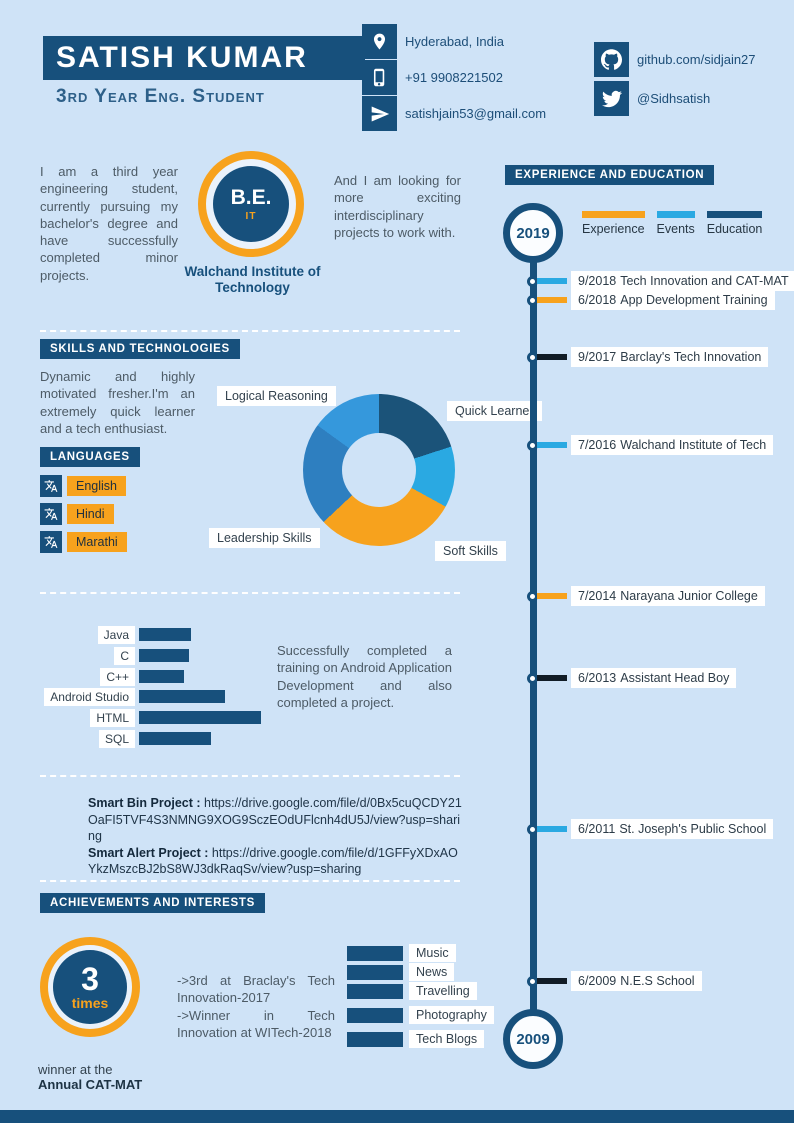  I want to click on interest-item: Tech Blogs, so click(416, 1039).